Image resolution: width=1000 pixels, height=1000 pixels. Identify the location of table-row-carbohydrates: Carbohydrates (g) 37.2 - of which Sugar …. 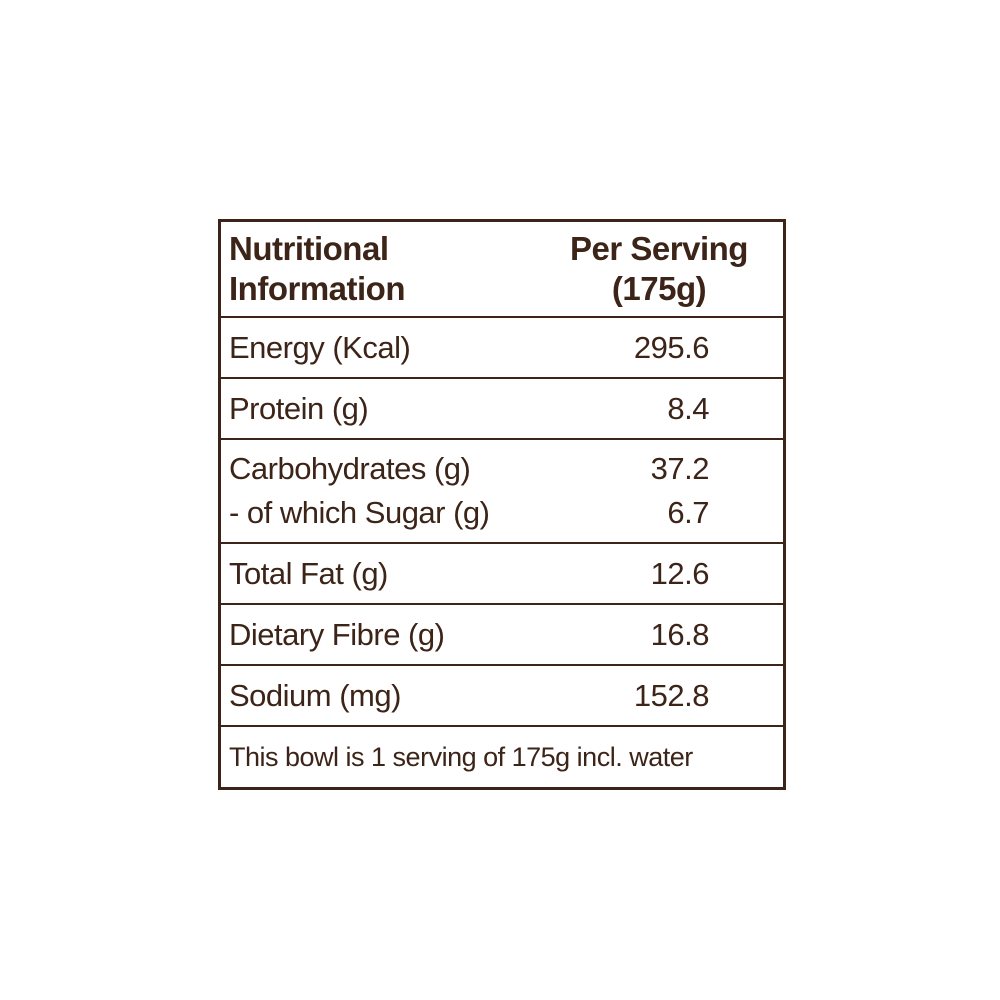
(502, 492).